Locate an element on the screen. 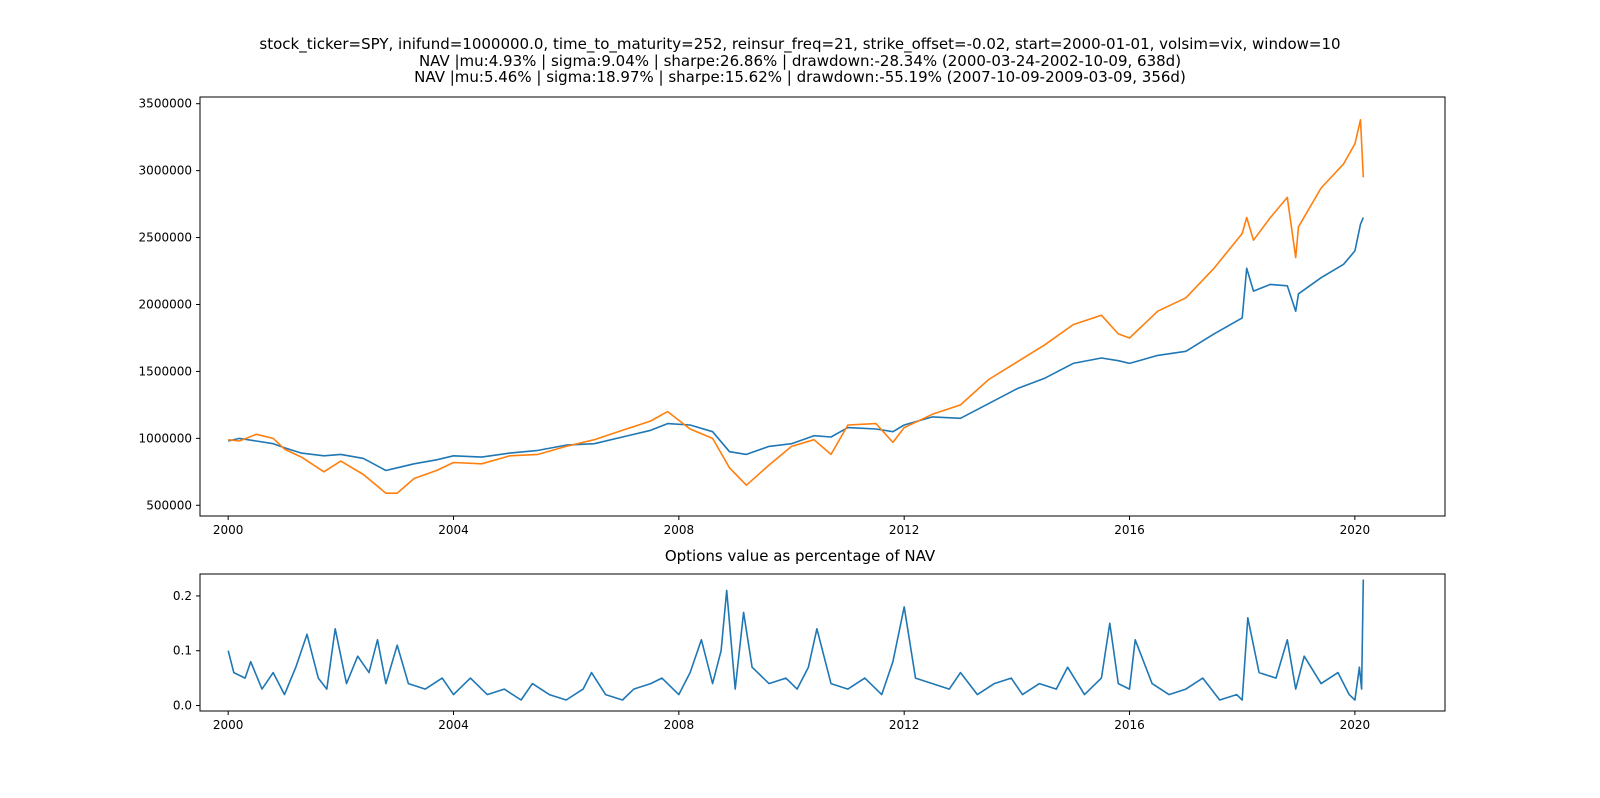 The height and width of the screenshot is (798, 1600). nav-y-tick-label: 500000 is located at coordinates (169, 505).